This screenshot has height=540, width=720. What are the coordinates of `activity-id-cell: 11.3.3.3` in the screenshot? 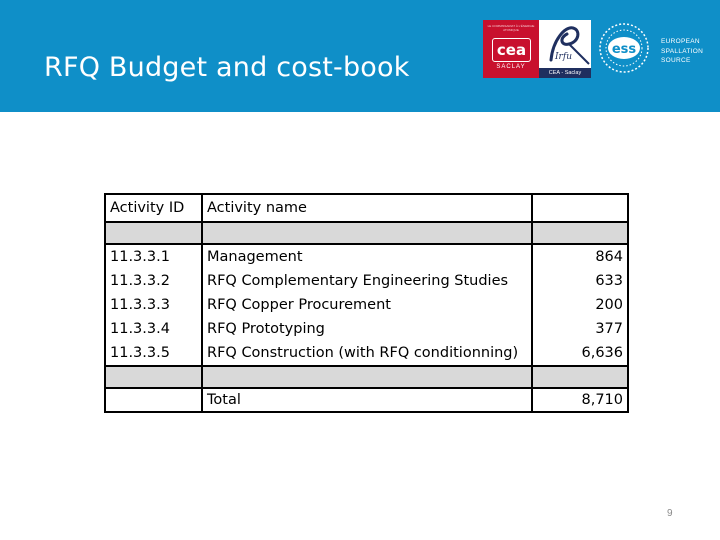 It's located at (153, 305).